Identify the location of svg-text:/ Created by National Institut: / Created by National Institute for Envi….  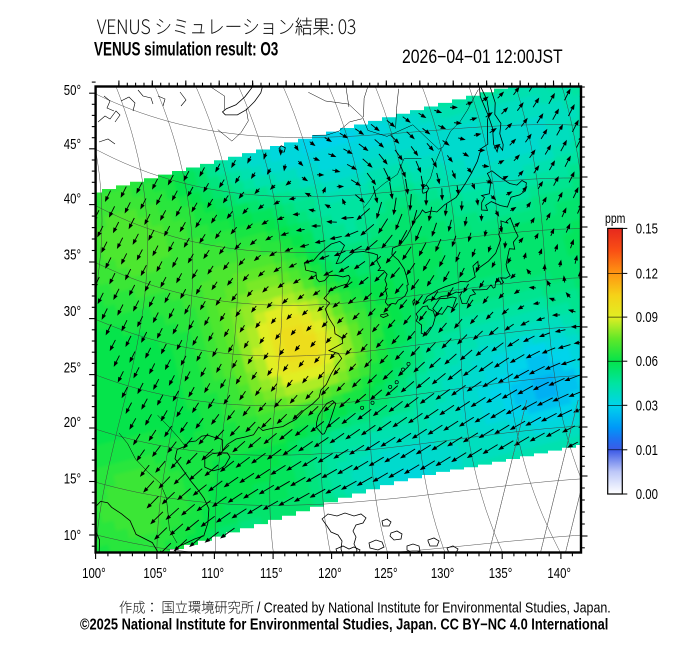
(434, 607).